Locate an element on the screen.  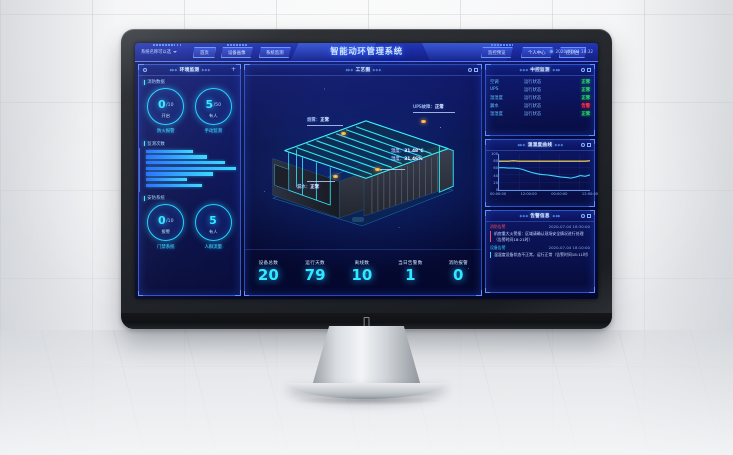
nav-tab-device-profile: 设备画像 is located at coordinates (237, 52).